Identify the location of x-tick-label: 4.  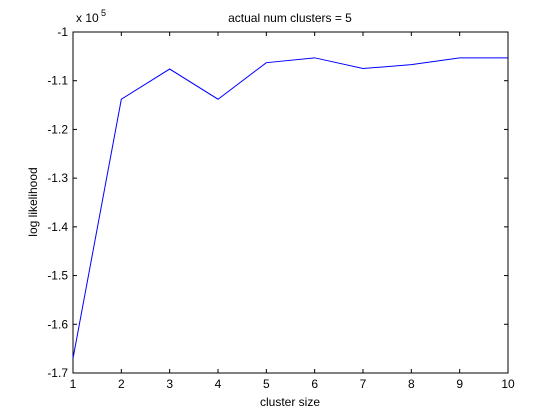
(218, 384).